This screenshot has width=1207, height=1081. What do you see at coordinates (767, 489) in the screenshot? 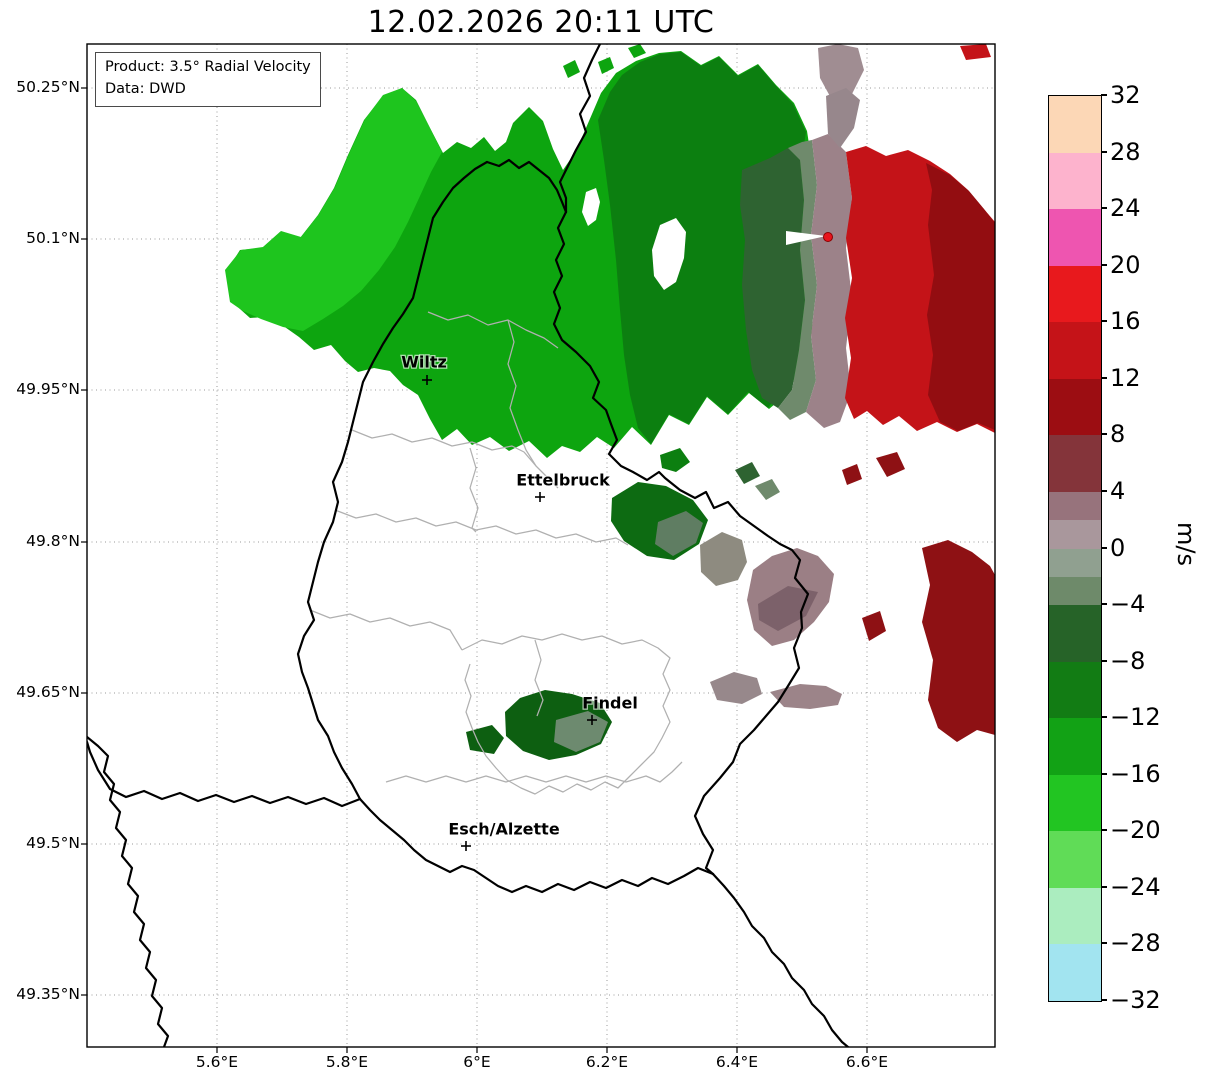
I see `graygreen-speck` at bounding box center [767, 489].